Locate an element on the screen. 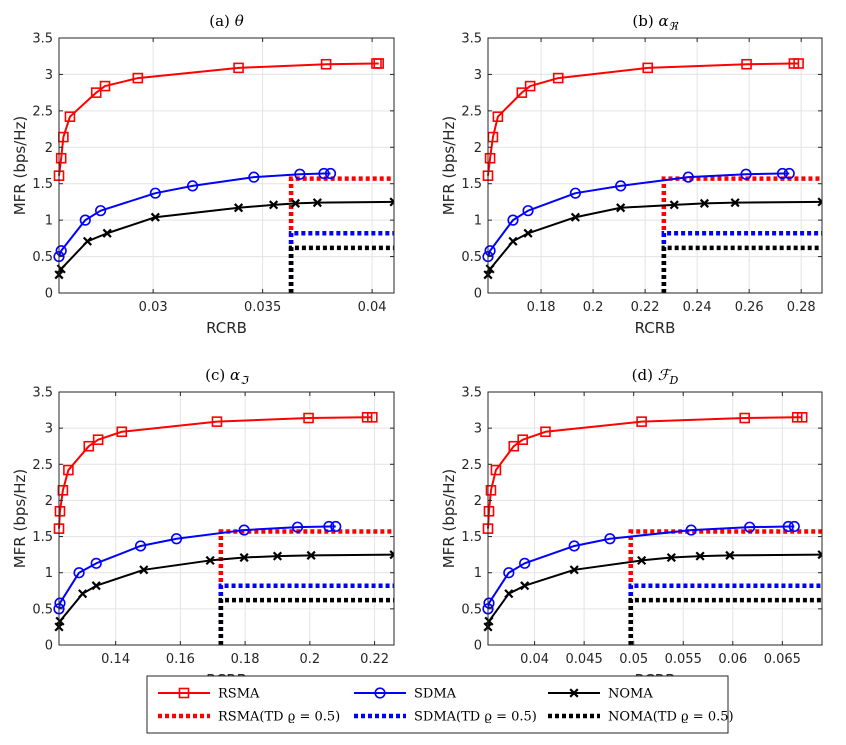 The width and height of the screenshot is (846, 745). x-tick-label: 0.18 is located at coordinates (245, 659).